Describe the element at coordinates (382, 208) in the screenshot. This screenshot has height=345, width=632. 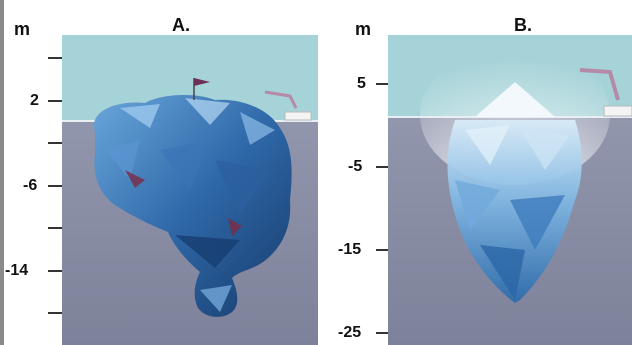
I see `panel-b-axis` at that location.